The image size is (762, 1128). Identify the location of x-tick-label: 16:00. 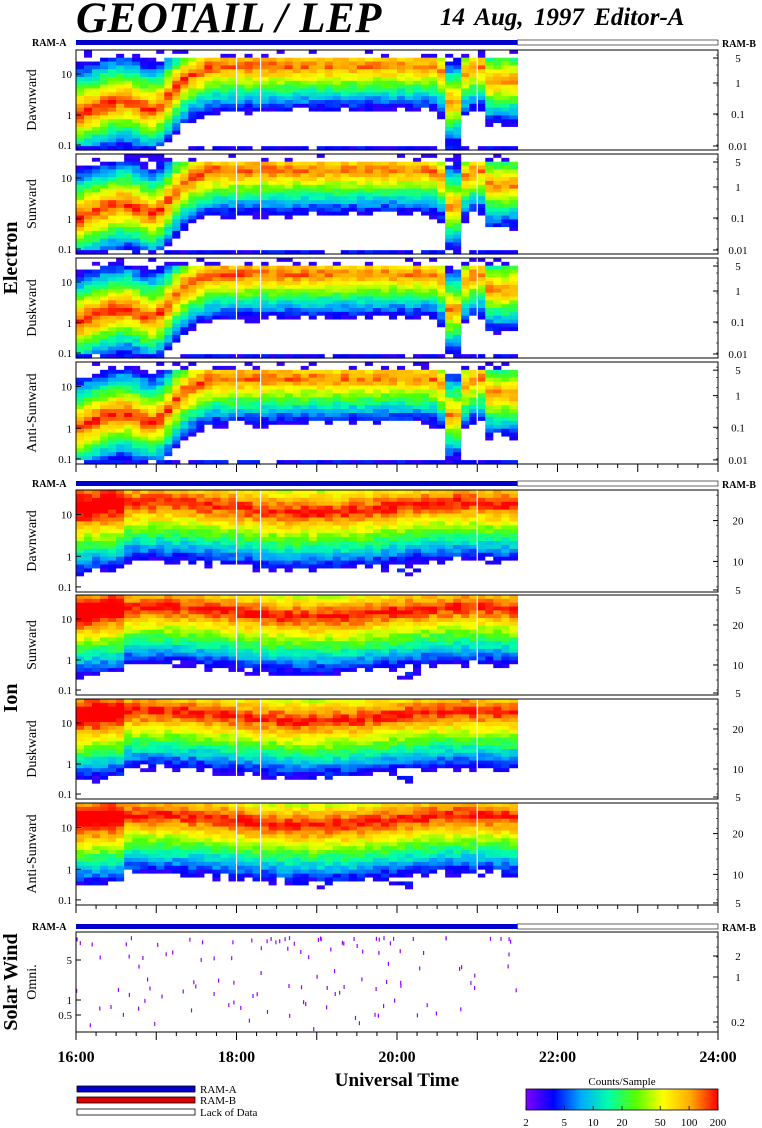
(75, 1057).